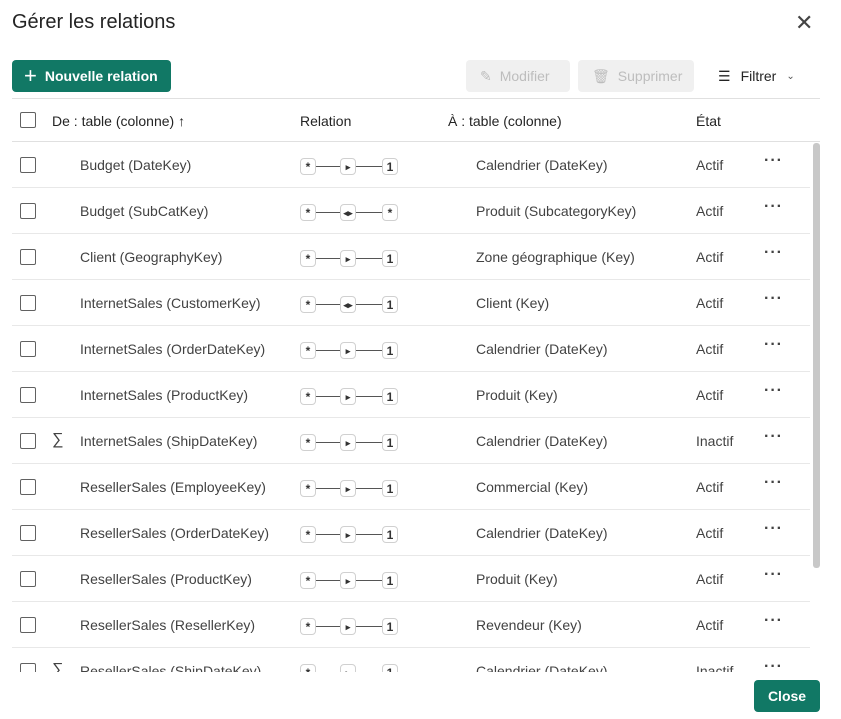  Describe the element at coordinates (171, 667) in the screenshot. I see `from-column: ResellerSales (ShipDateKey)` at that location.